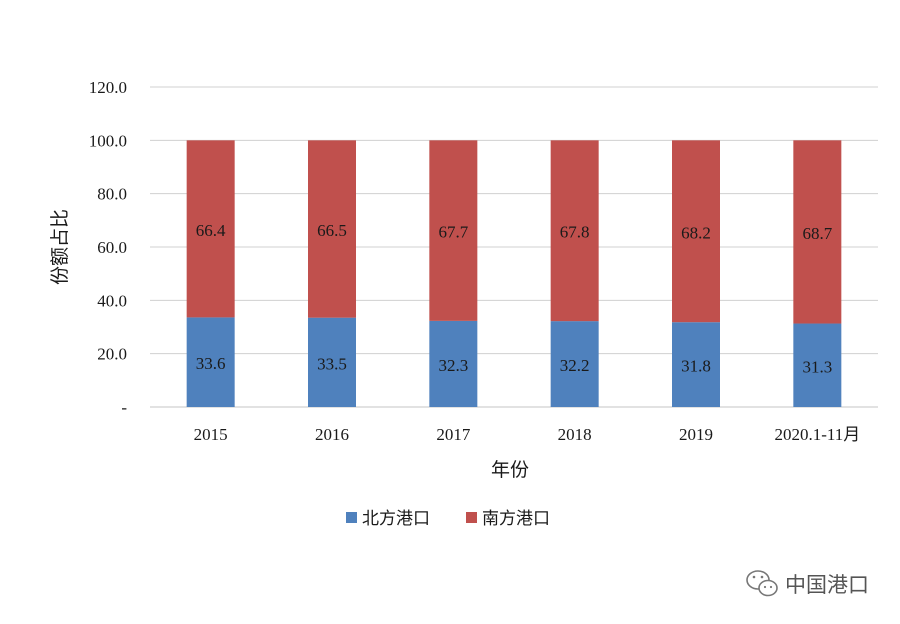 This screenshot has width=900, height=624. I want to click on data-label: 68.2, so click(696, 232).